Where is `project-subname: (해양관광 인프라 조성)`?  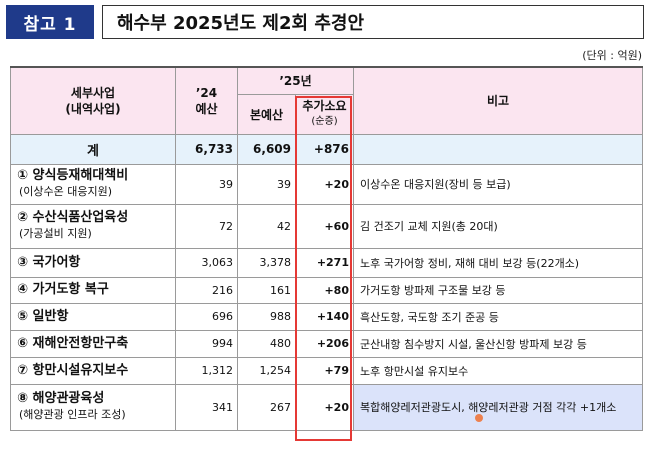
project-subname: (해양관광 인프라 조성) is located at coordinates (72, 414).